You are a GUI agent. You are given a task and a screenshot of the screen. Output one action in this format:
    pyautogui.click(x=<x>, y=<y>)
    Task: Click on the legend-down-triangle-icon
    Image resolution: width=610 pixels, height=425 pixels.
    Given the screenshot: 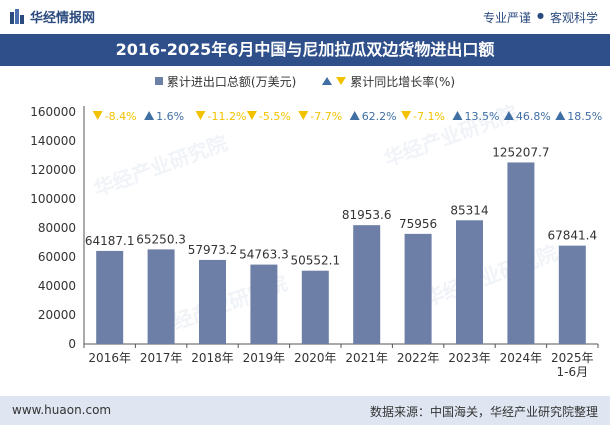 What is the action you would take?
    pyautogui.click(x=341, y=81)
    